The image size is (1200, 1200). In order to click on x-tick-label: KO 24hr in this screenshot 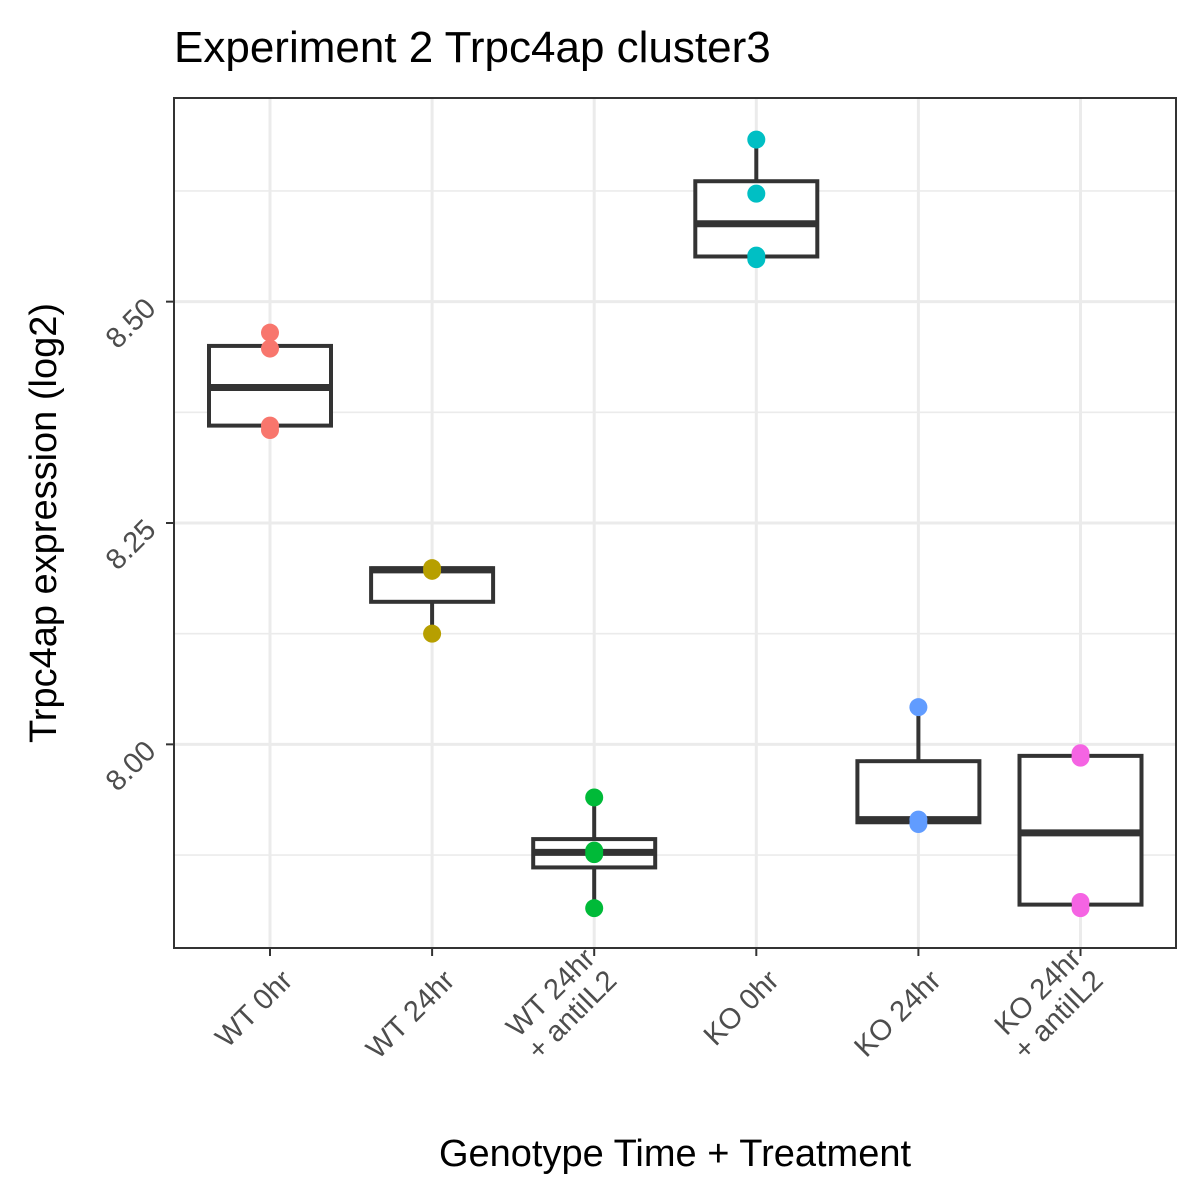, I will do `click(897, 1013)`.